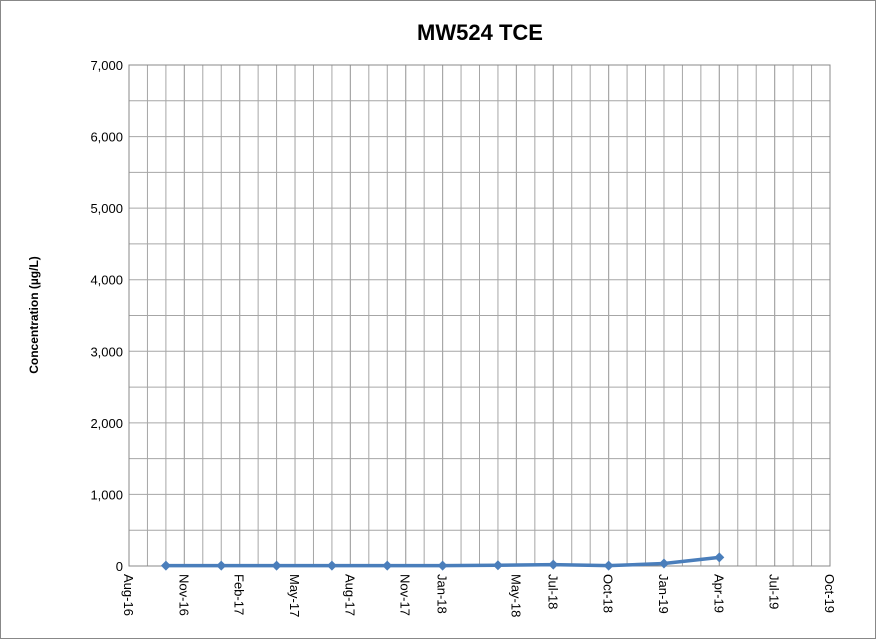 Image resolution: width=876 pixels, height=639 pixels. Describe the element at coordinates (515, 595) in the screenshot. I see `x-tick-label: May-18` at that location.